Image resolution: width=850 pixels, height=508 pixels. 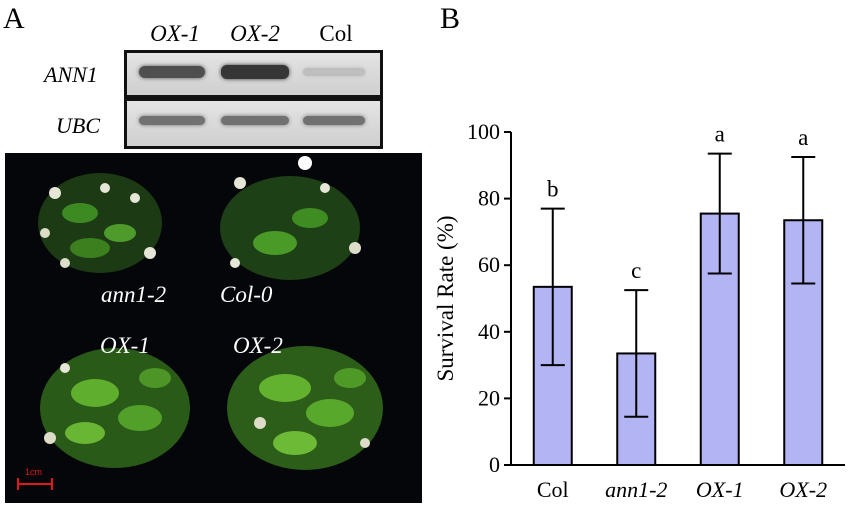 What do you see at coordinates (175, 33) in the screenshot?
I see `lane-label-ox1: OX-1` at bounding box center [175, 33].